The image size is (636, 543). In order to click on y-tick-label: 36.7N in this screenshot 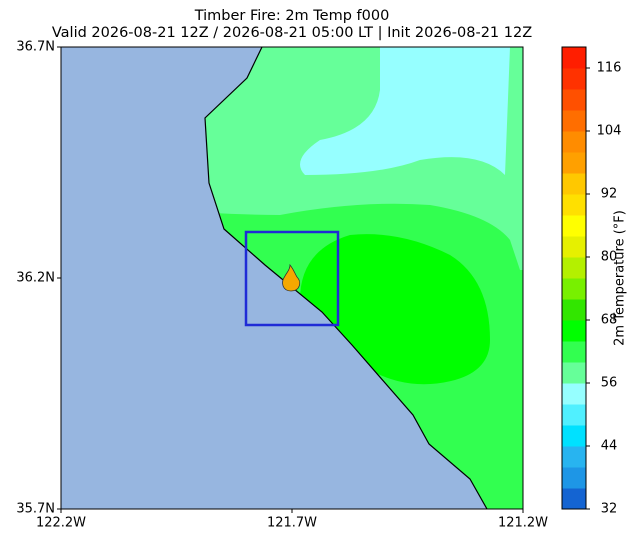, I will do `click(35, 47)`.